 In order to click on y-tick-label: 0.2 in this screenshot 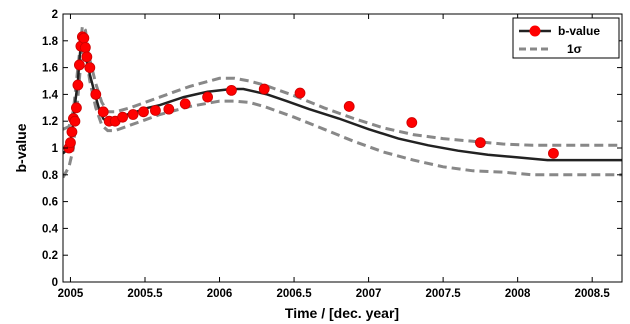, I will do `click(50, 256)`.